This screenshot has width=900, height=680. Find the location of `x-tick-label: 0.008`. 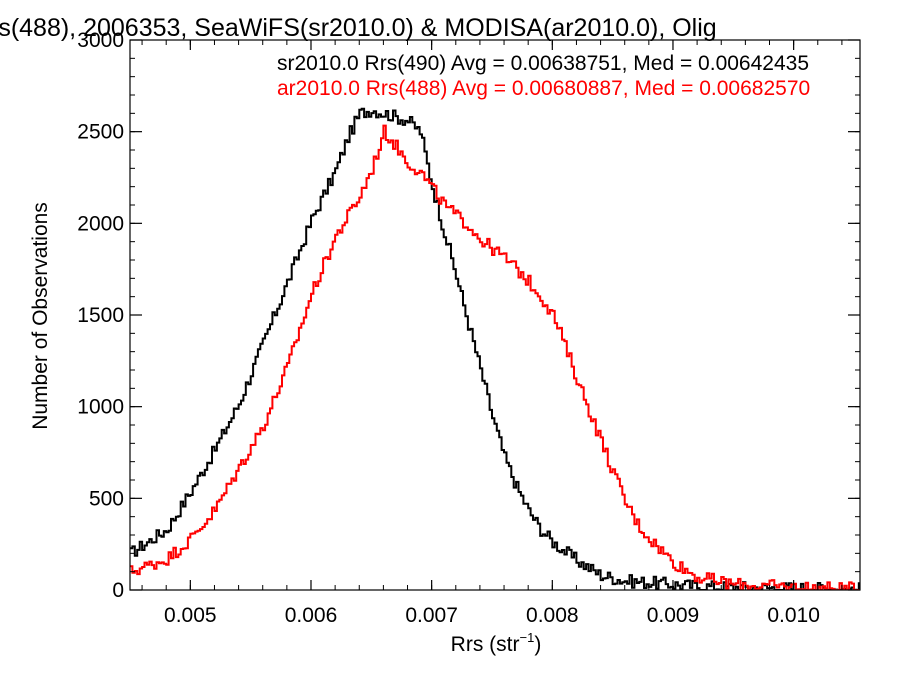

x-tick-label: 0.008 is located at coordinates (552, 615).